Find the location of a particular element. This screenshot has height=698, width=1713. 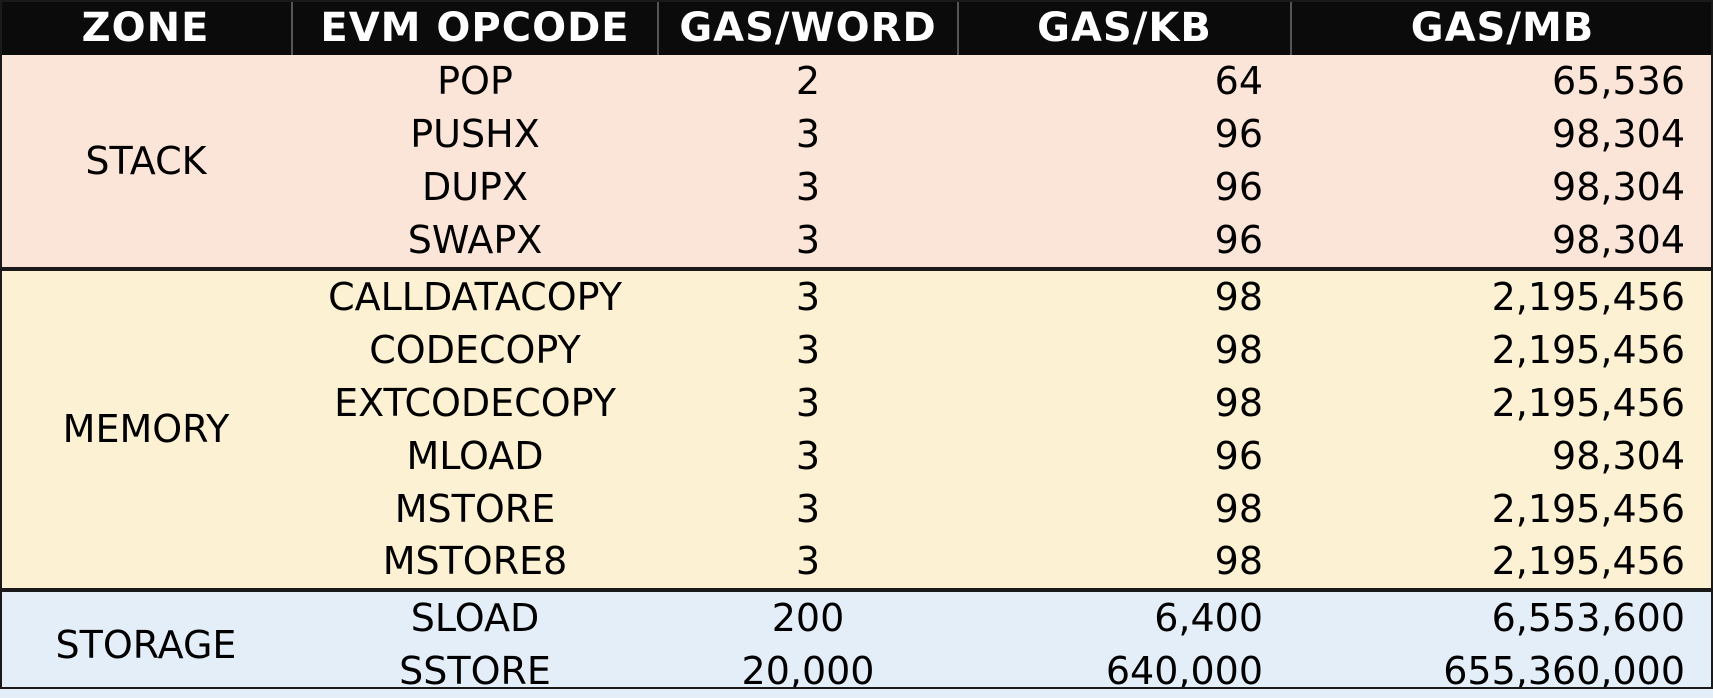

opcode-cell: MLOAD is located at coordinates (475, 455).